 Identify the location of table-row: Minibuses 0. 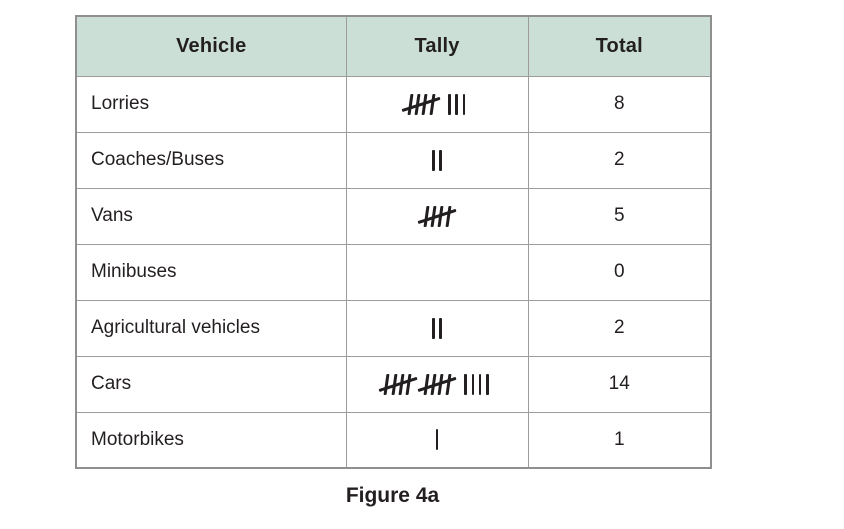
(393, 272).